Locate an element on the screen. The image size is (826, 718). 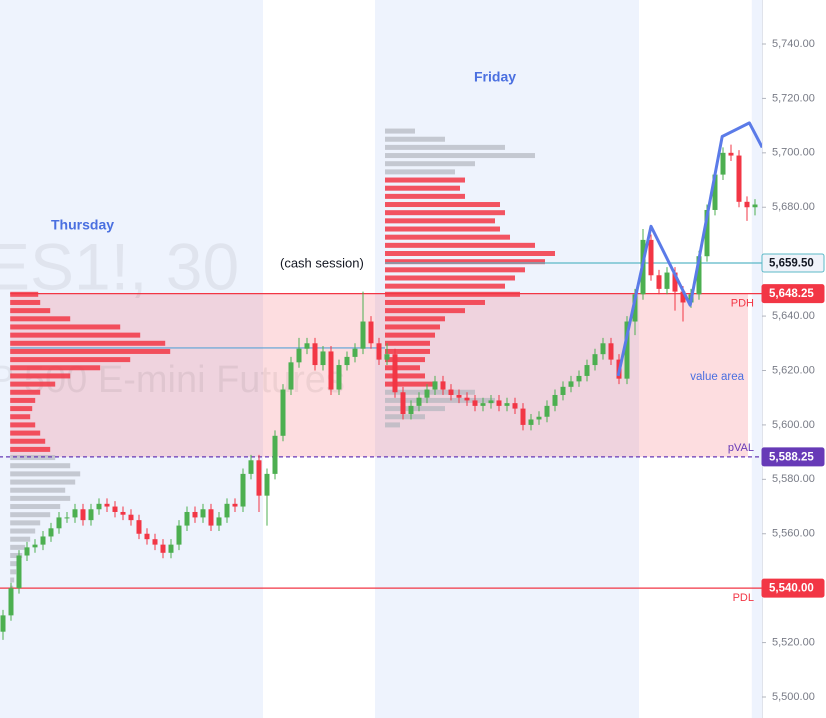
annotation: (cash session) is located at coordinates (322, 262).